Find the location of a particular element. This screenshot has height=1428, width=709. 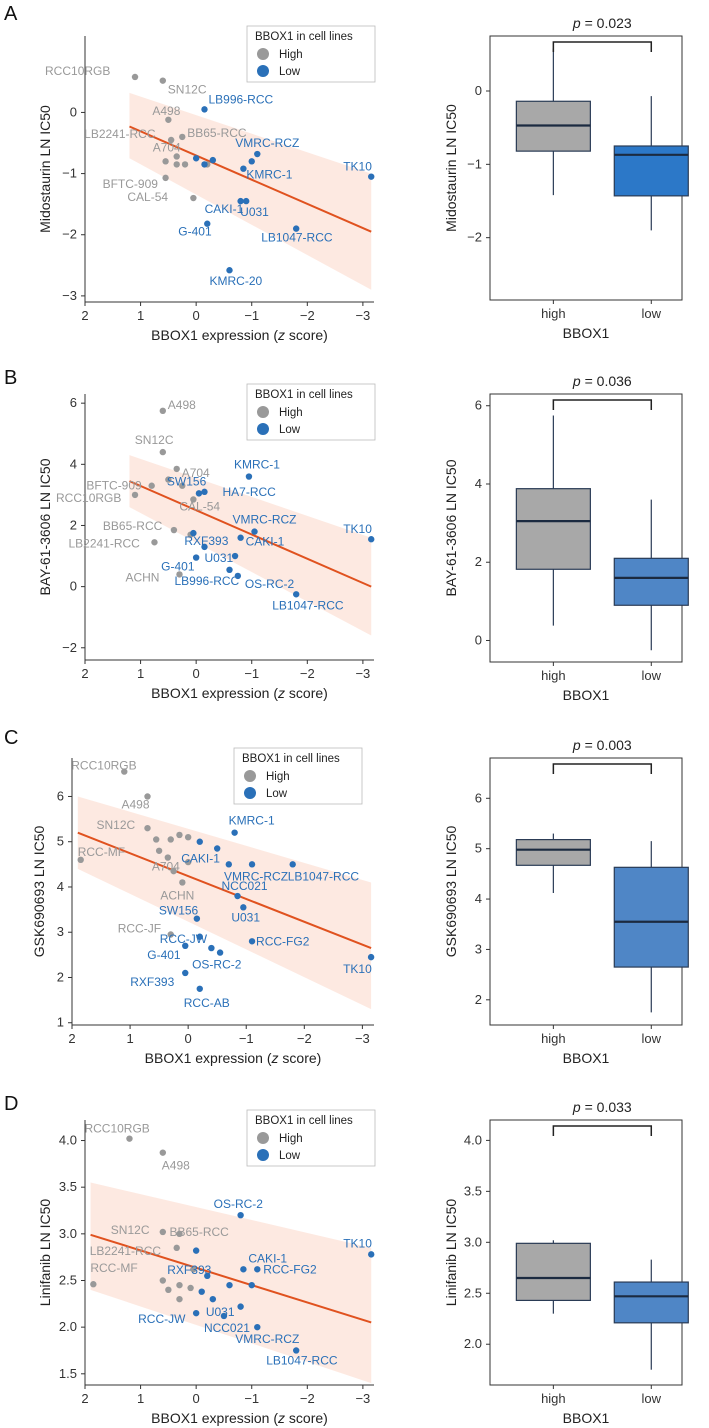

point-label: U031 is located at coordinates (218, 558).